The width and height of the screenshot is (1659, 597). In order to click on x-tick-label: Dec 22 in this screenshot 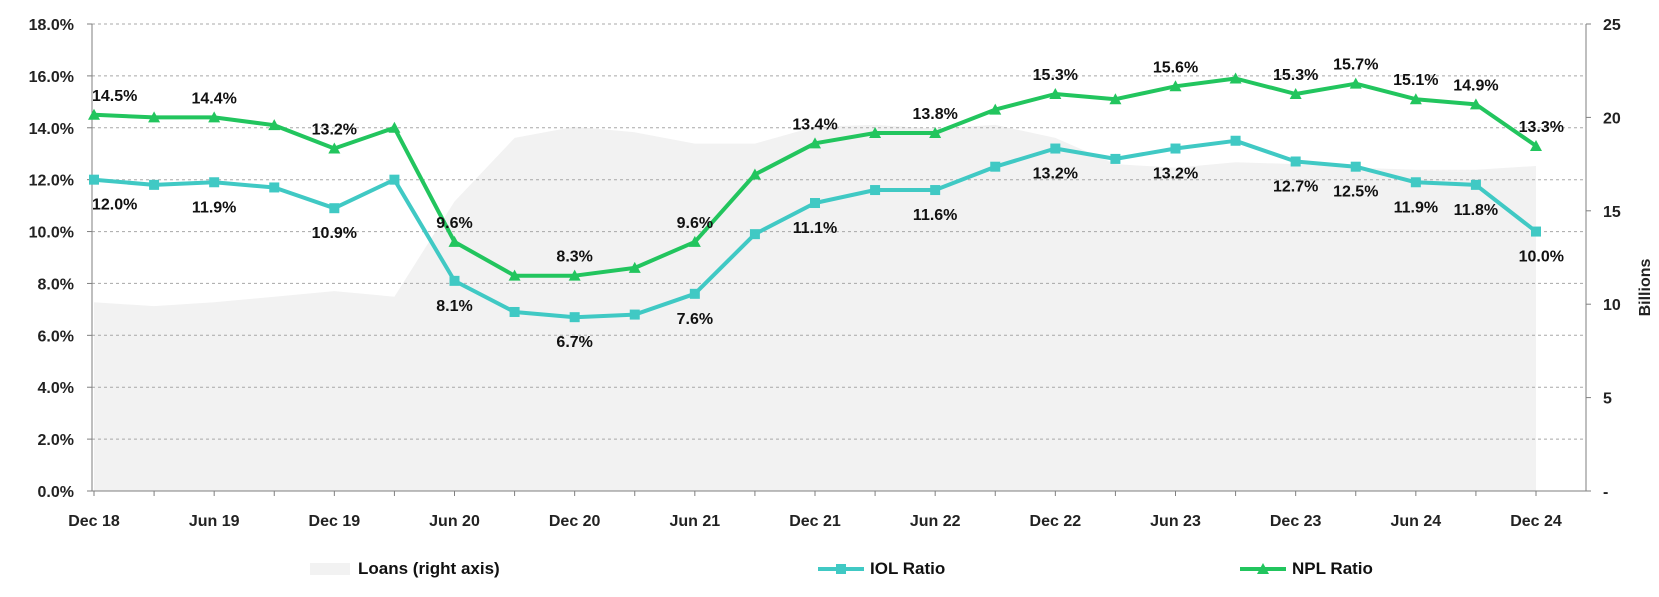, I will do `click(1056, 521)`.